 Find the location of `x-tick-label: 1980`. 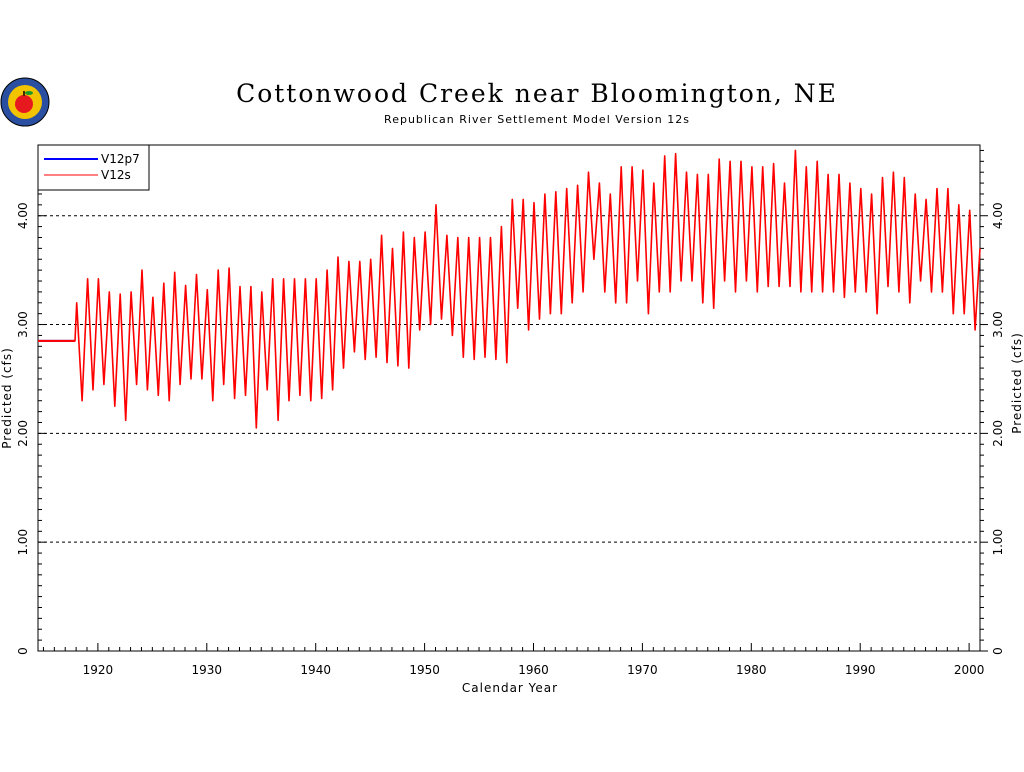

x-tick-label: 1980 is located at coordinates (751, 670).